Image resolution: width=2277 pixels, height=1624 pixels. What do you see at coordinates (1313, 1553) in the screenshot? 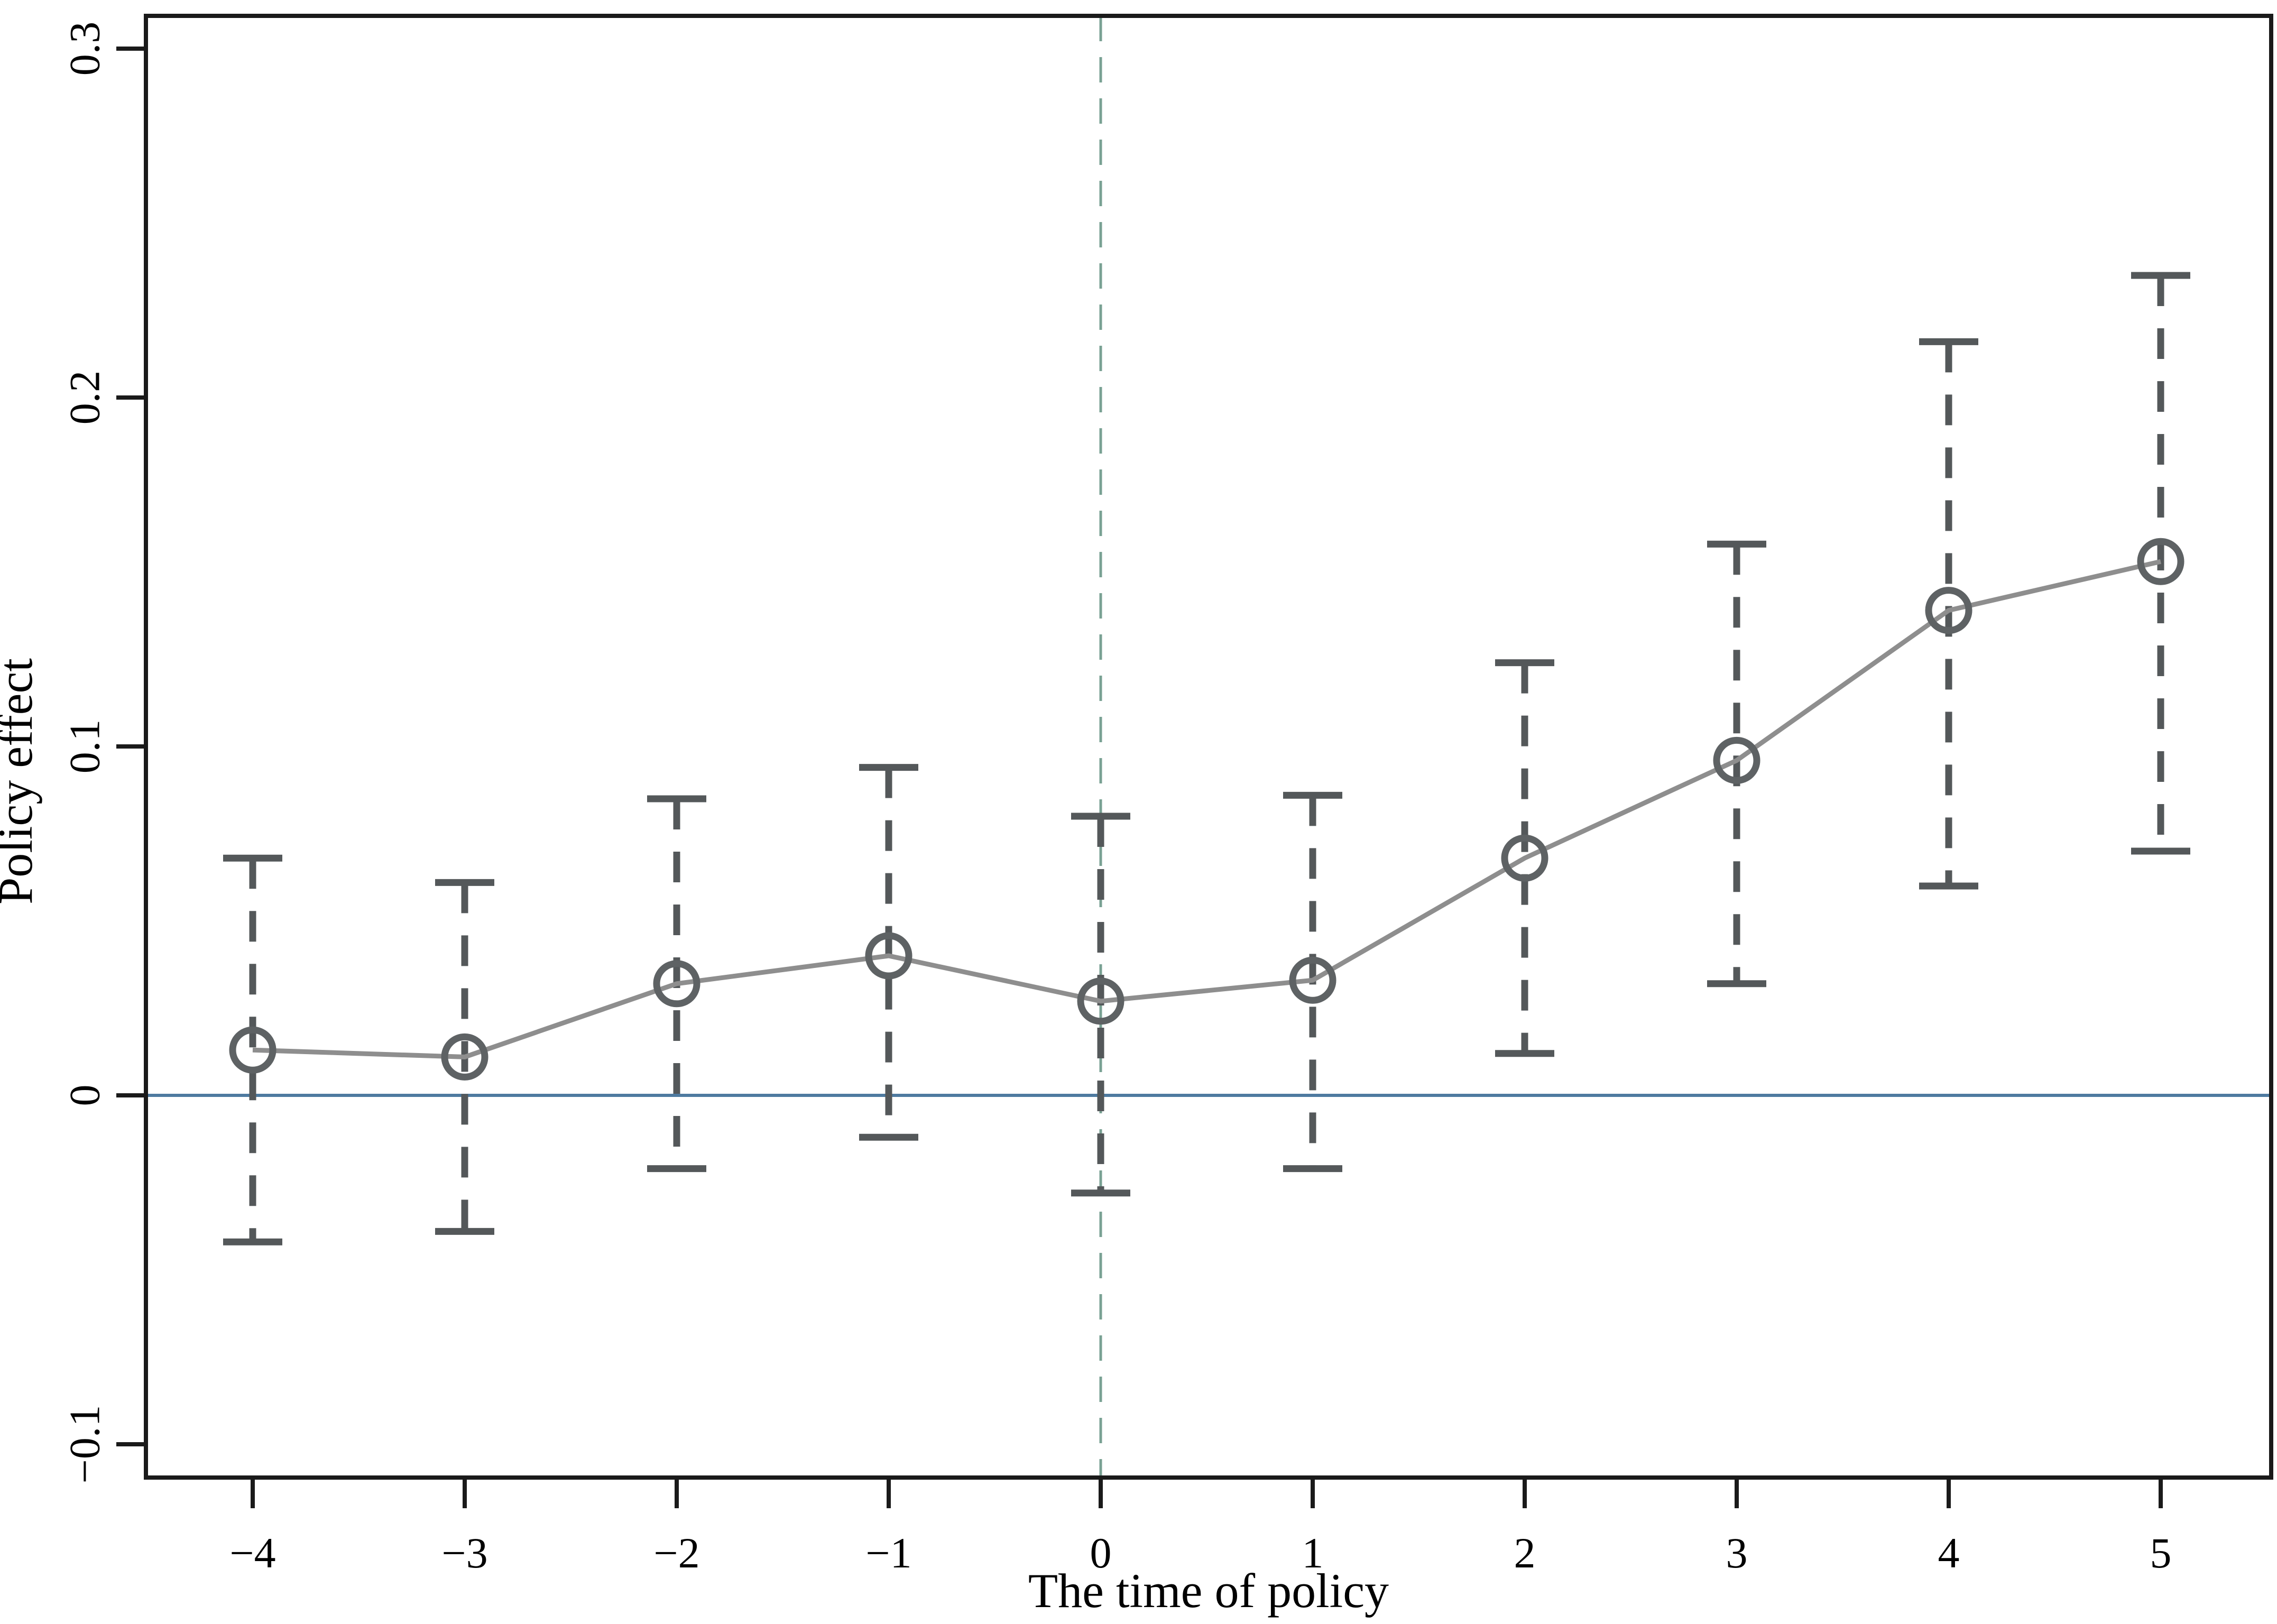
I see `x-axis-tick-label: 1` at bounding box center [1313, 1553].